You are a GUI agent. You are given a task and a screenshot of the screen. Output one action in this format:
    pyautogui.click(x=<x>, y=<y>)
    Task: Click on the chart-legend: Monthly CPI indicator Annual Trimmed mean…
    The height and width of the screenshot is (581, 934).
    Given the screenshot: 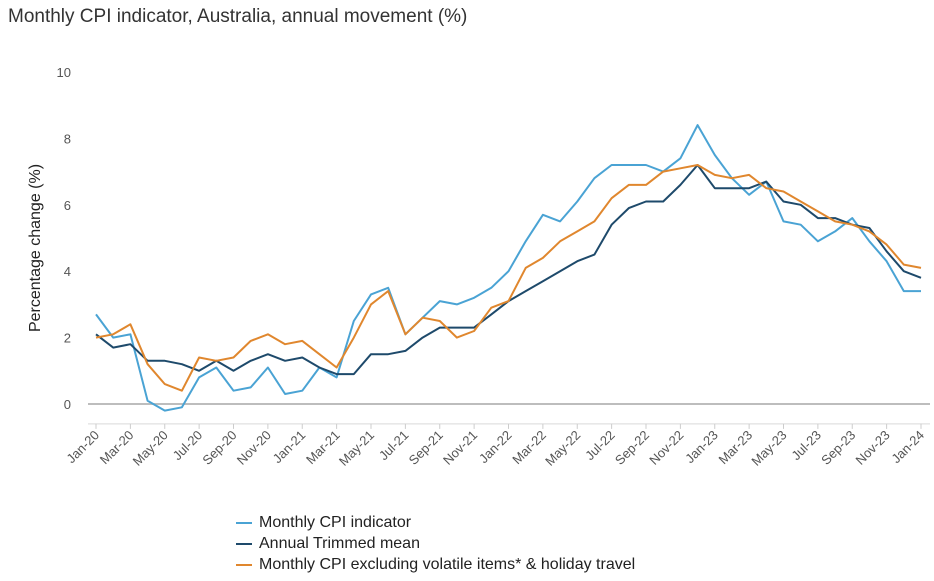 What is the action you would take?
    pyautogui.click(x=435, y=543)
    